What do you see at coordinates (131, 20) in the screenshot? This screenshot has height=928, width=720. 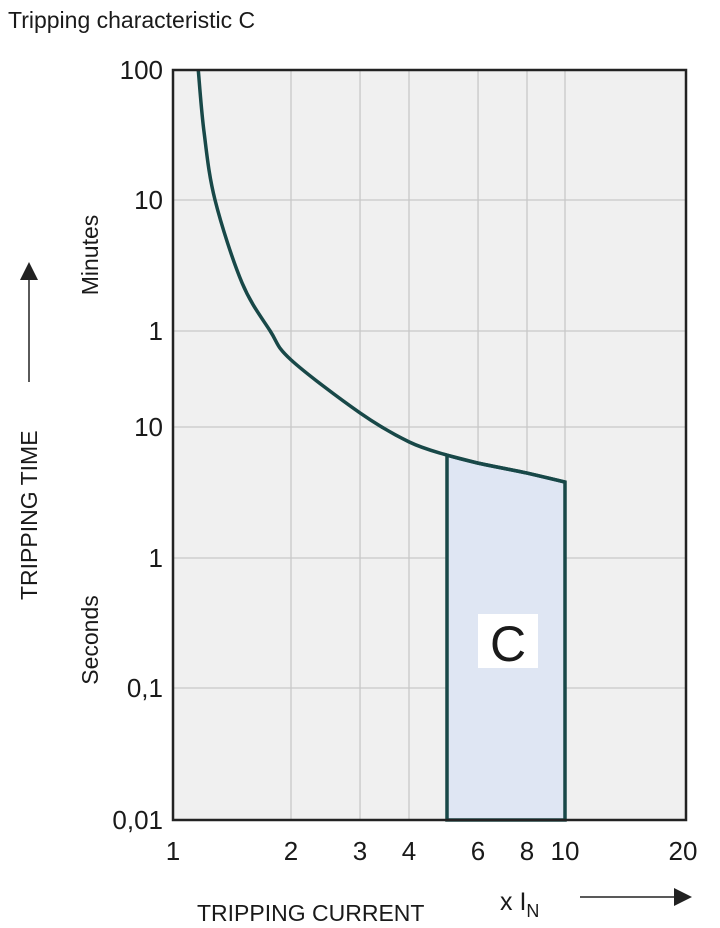 I see `chart-title: Tripping characteristic C` at bounding box center [131, 20].